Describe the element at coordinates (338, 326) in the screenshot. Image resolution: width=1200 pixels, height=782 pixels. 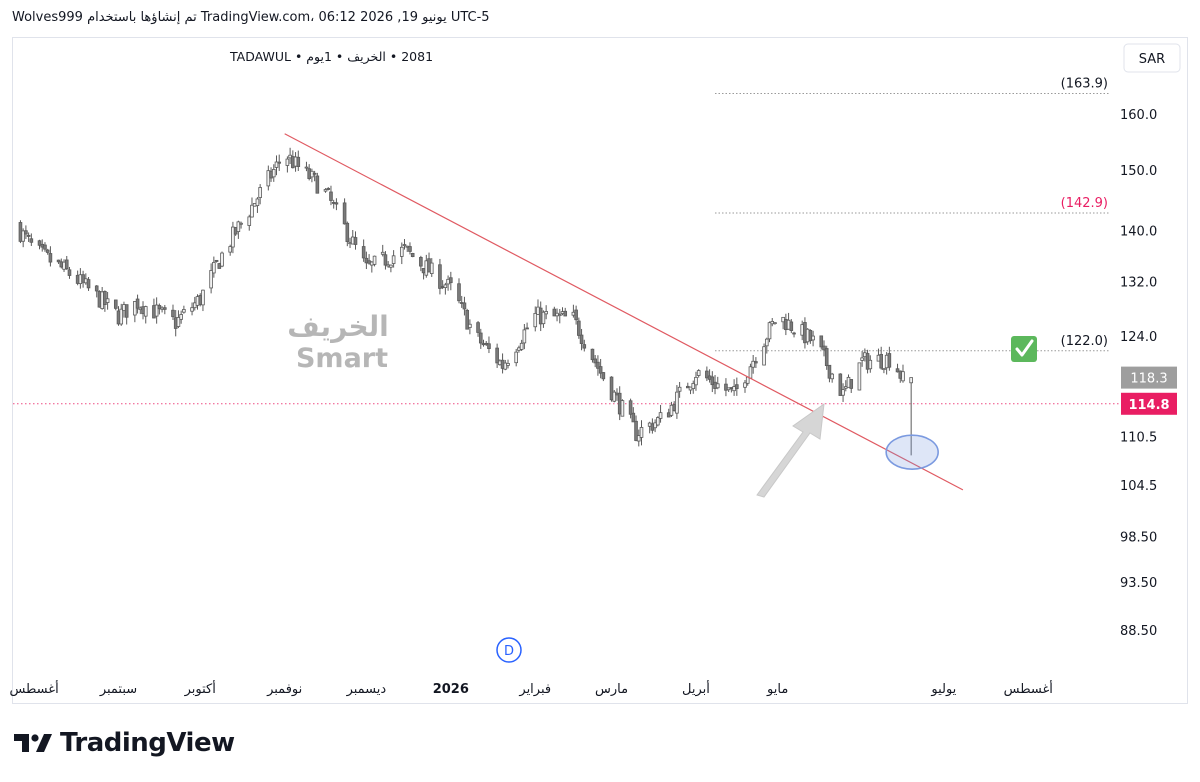
I see `watermark-line1: الخريف` at that location.